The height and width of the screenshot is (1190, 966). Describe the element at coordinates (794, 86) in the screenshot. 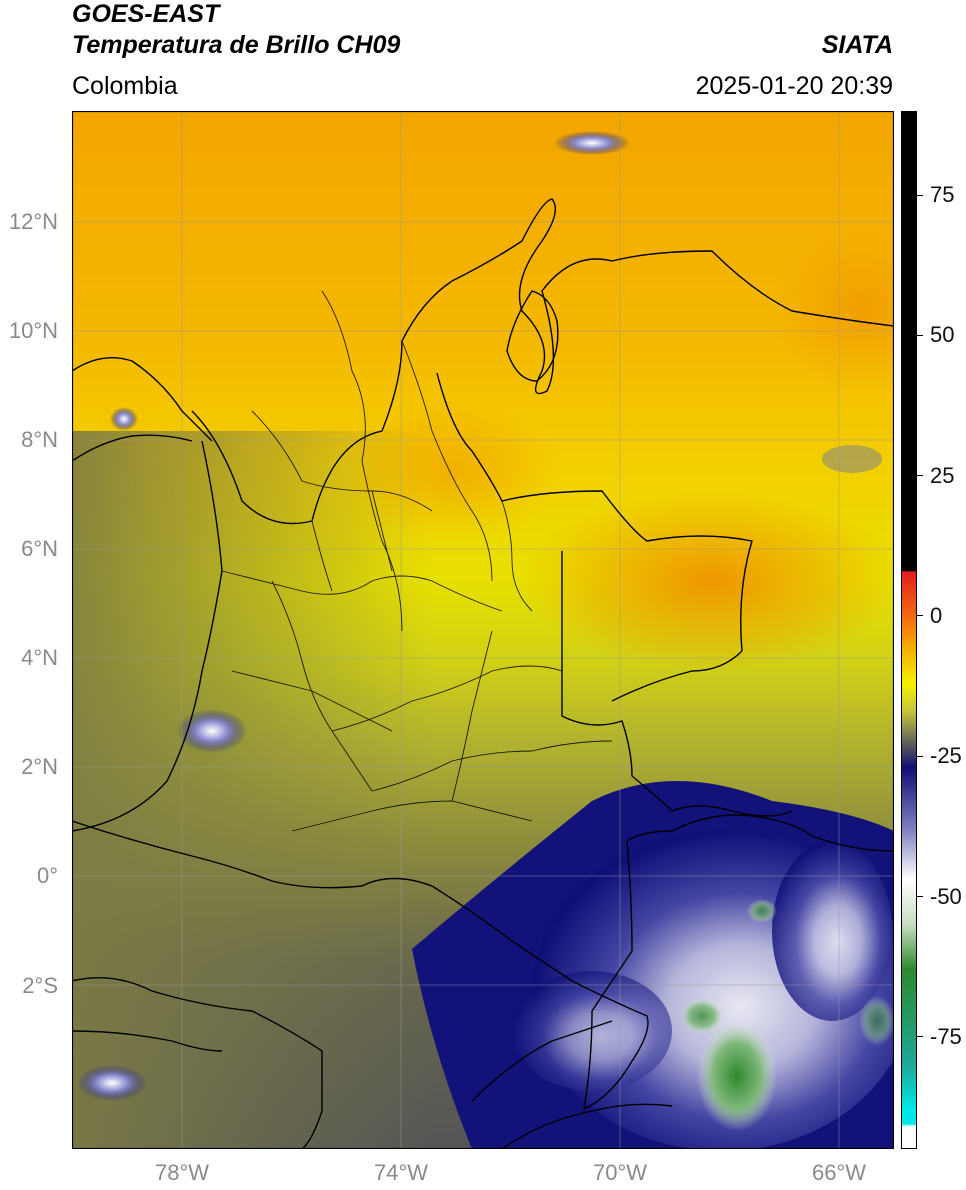

I see `datetime-label: 2025-01-20 20:39` at that location.